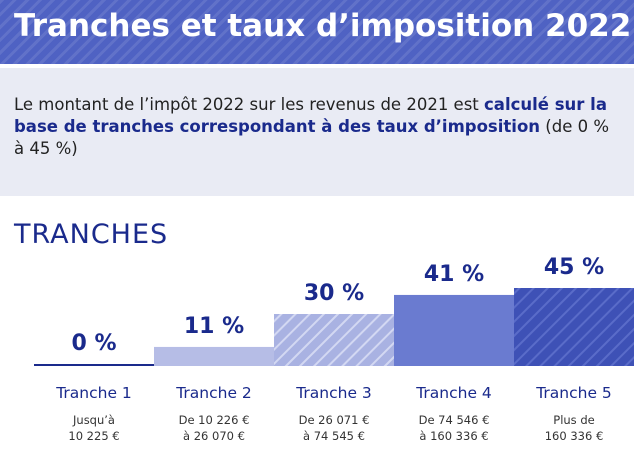 This screenshot has height=456, width=634. What do you see at coordinates (574, 436) in the screenshot?
I see `range-line2-5: 160 336 €` at bounding box center [574, 436].